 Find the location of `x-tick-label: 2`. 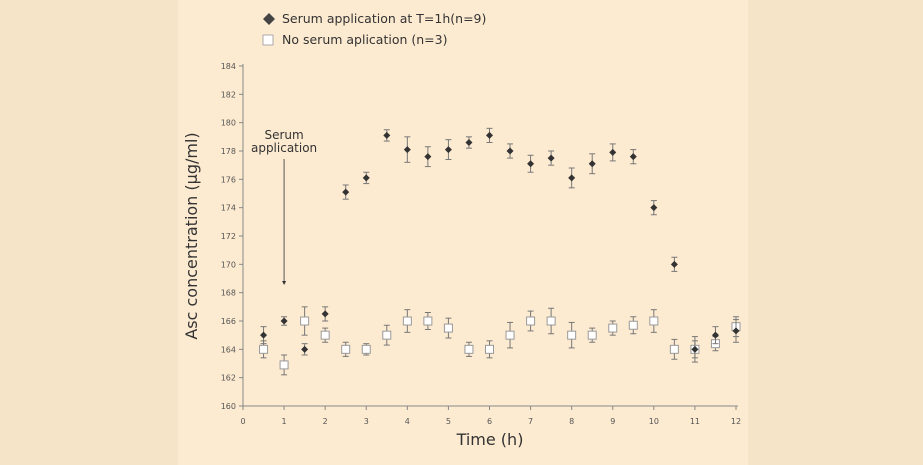

x-tick-label: 2 is located at coordinates (325, 421).